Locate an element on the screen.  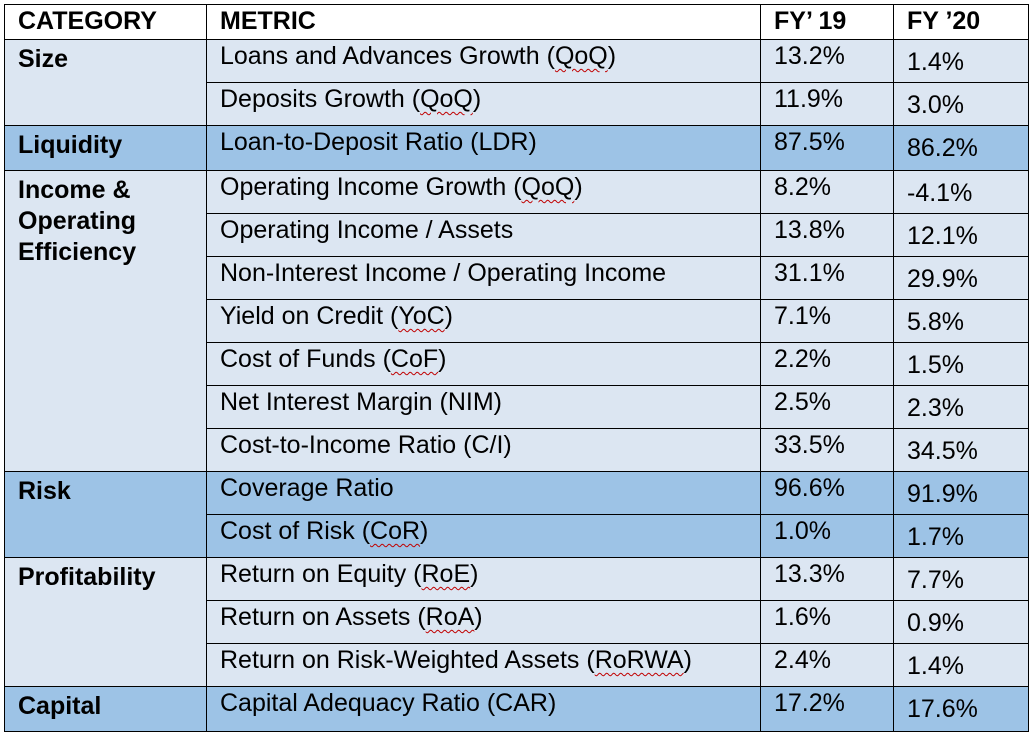
category-cell: Profitability is located at coordinates (105, 622).